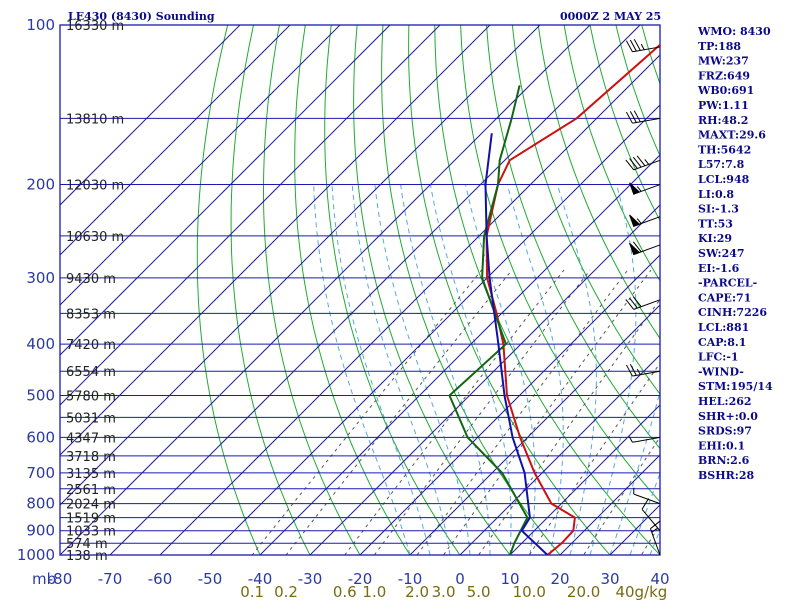  Describe the element at coordinates (725, 431) in the screenshot. I see `stat-line: SRDS:97` at that location.